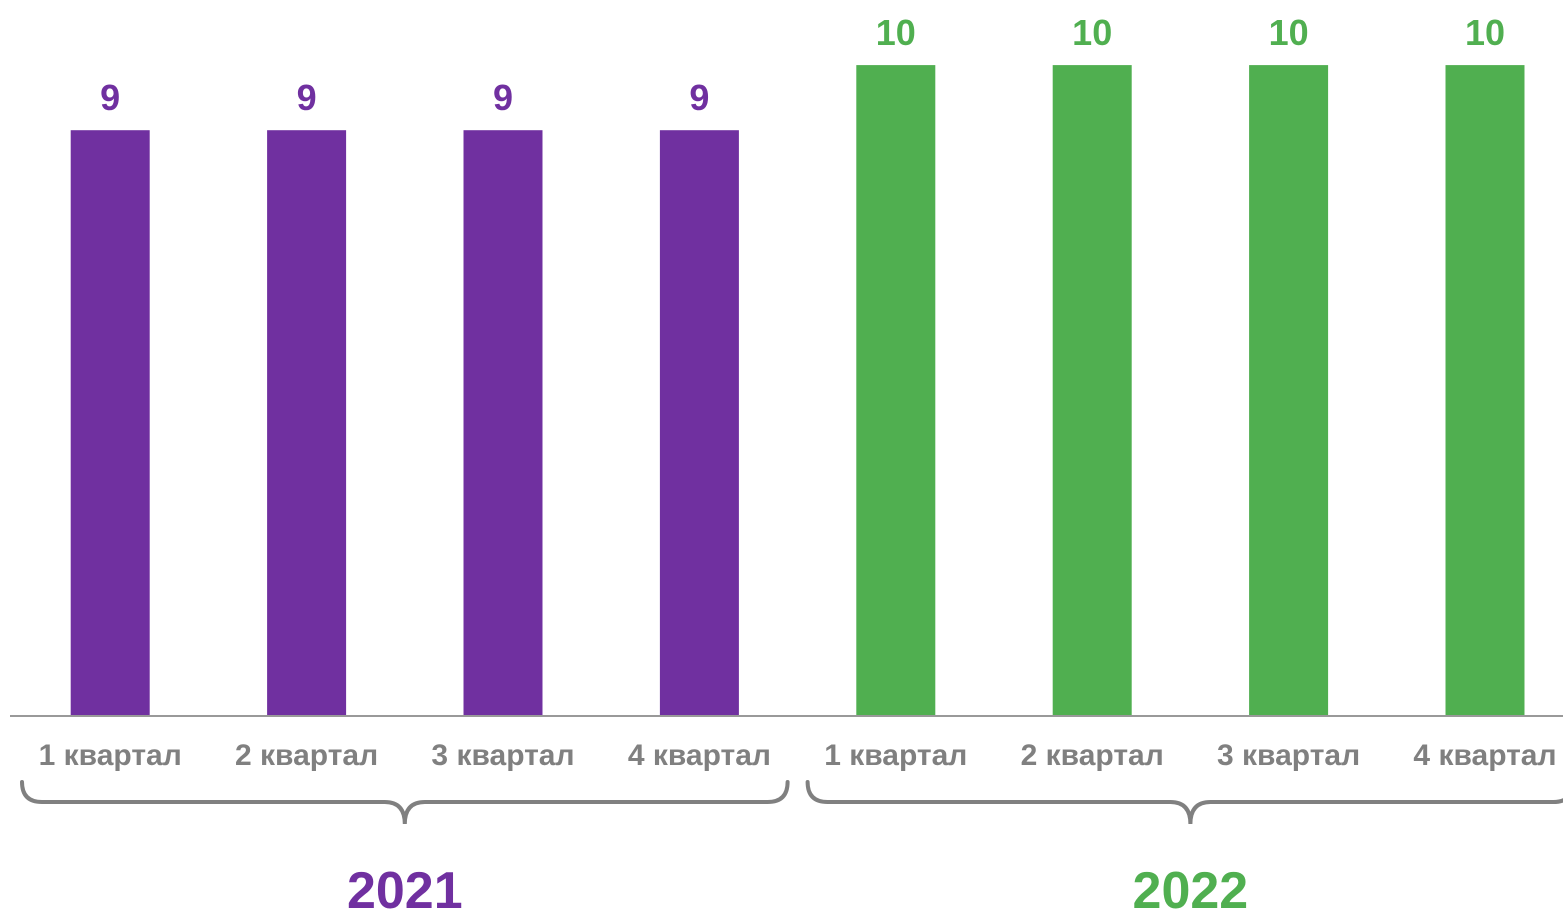 The height and width of the screenshot is (915, 1563). What do you see at coordinates (1092, 391) in the screenshot?
I see `bar-2022-q2` at bounding box center [1092, 391].